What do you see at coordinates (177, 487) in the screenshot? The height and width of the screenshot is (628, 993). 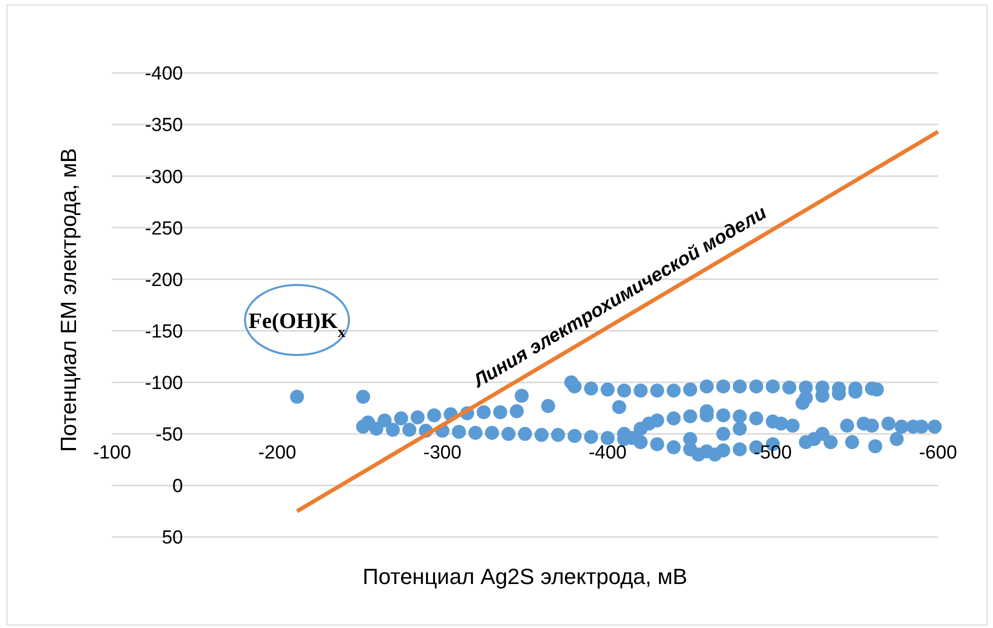 I see `y-tick-label: 0` at bounding box center [177, 487].